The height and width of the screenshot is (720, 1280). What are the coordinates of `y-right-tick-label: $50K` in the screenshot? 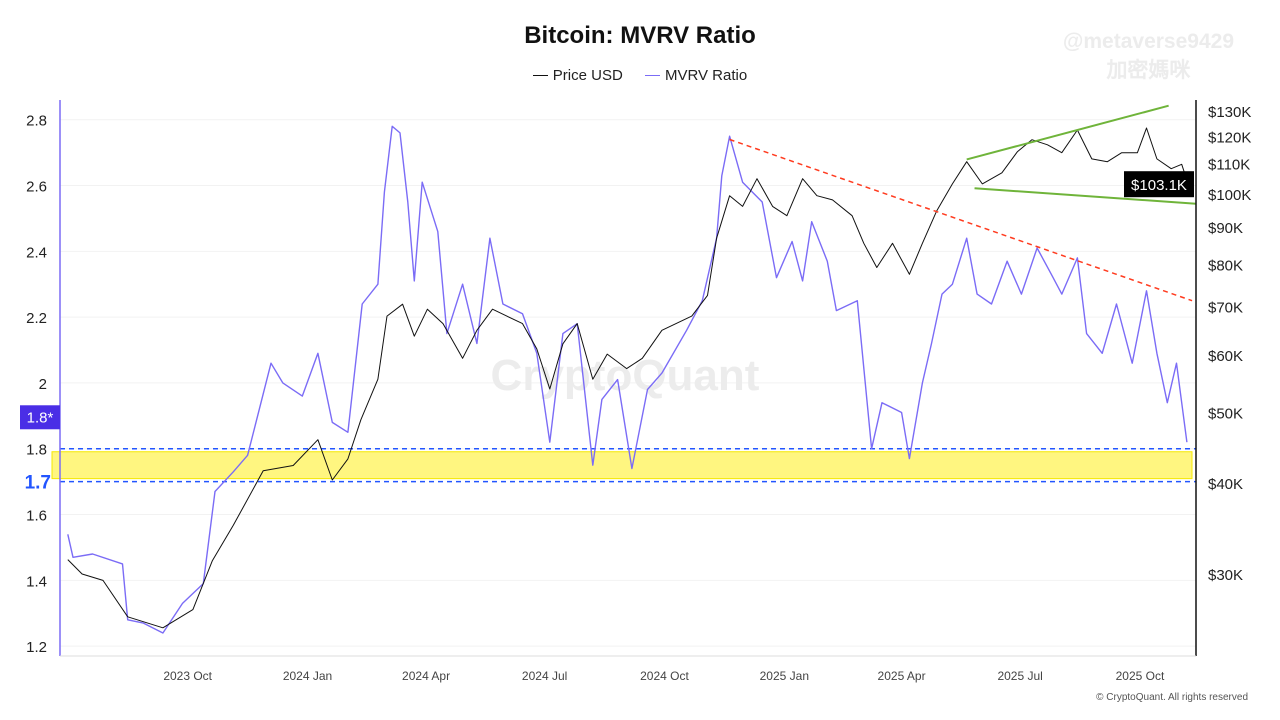 It's located at (1225, 414).